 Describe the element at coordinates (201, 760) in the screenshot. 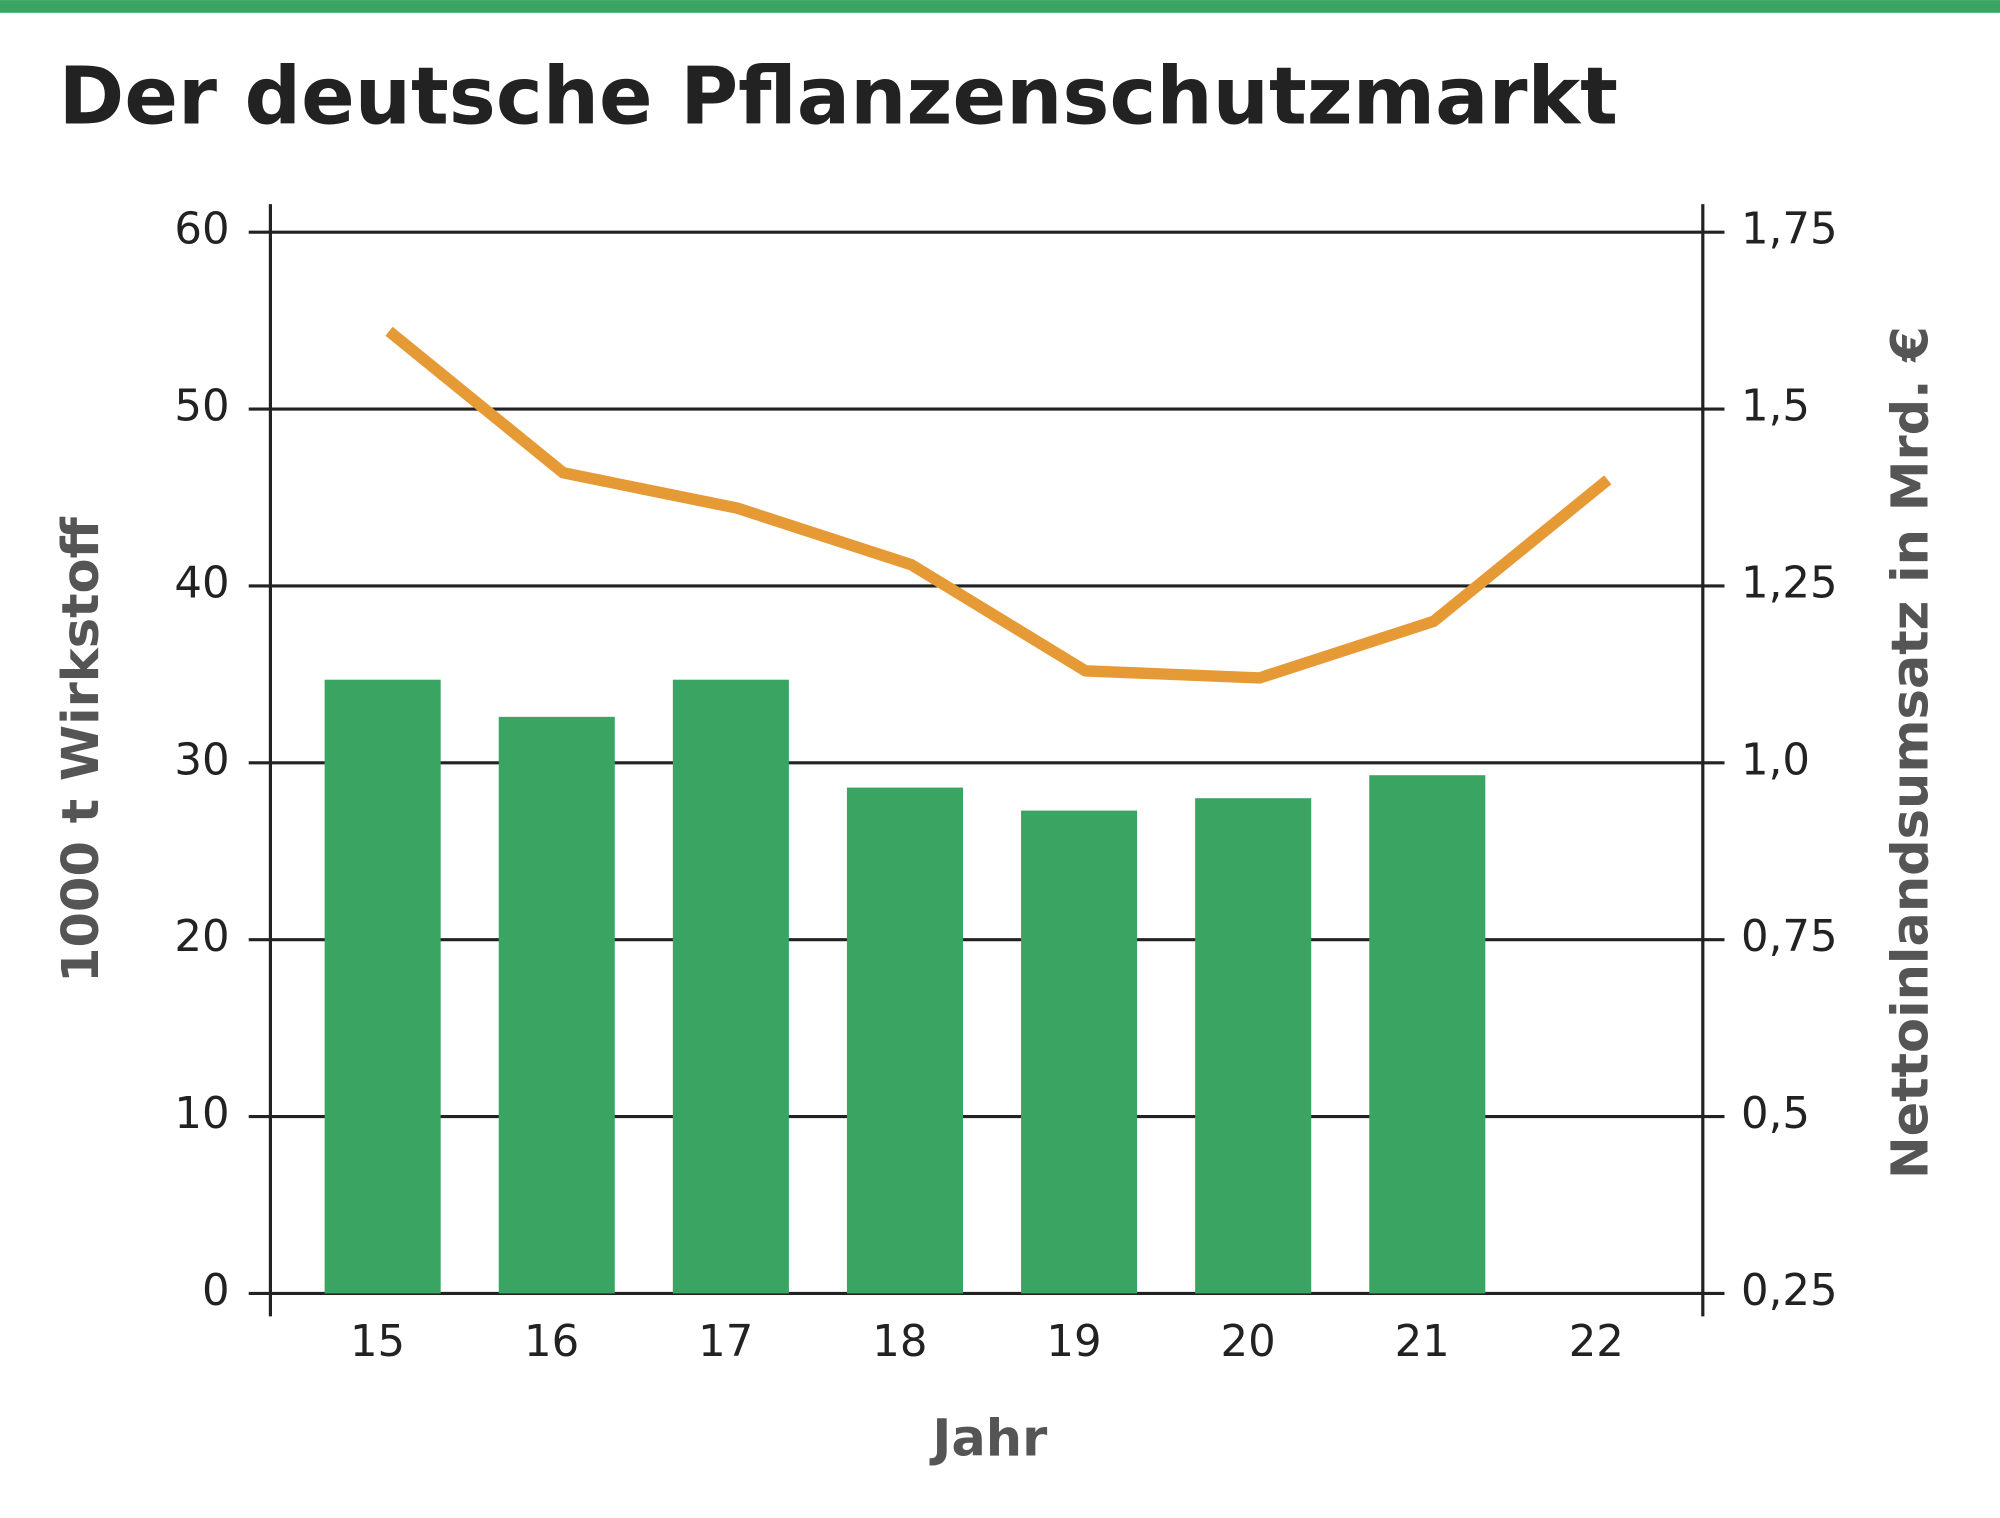

I see `y-tick-label: 30` at that location.